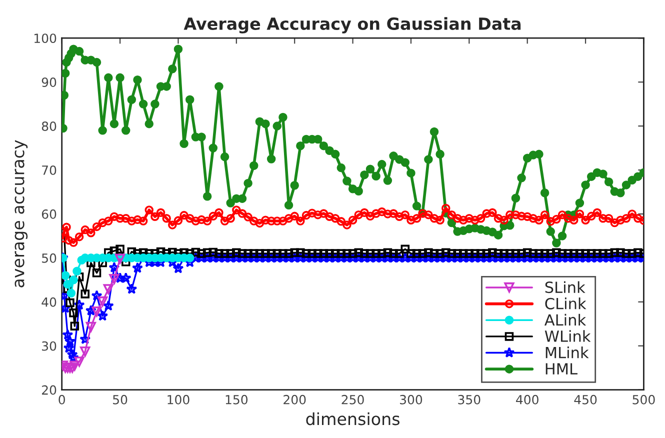 Image resolution: width=665 pixels, height=438 pixels. Describe the element at coordinates (49, 302) in the screenshot. I see `y-tick-label: 40` at that location.